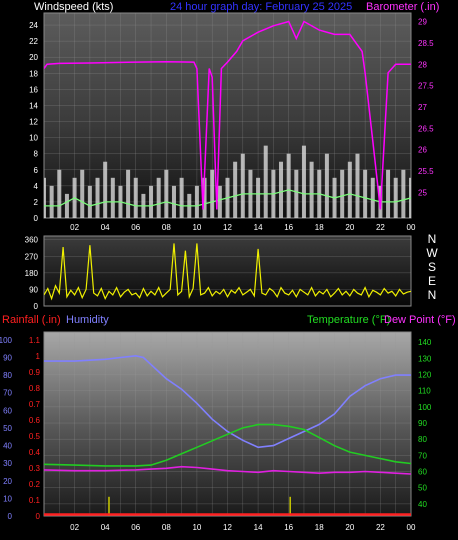 Image resolution: width=458 pixels, height=540 pixels. I want to click on rainfall-tick-label: 0.8, so click(35, 388).